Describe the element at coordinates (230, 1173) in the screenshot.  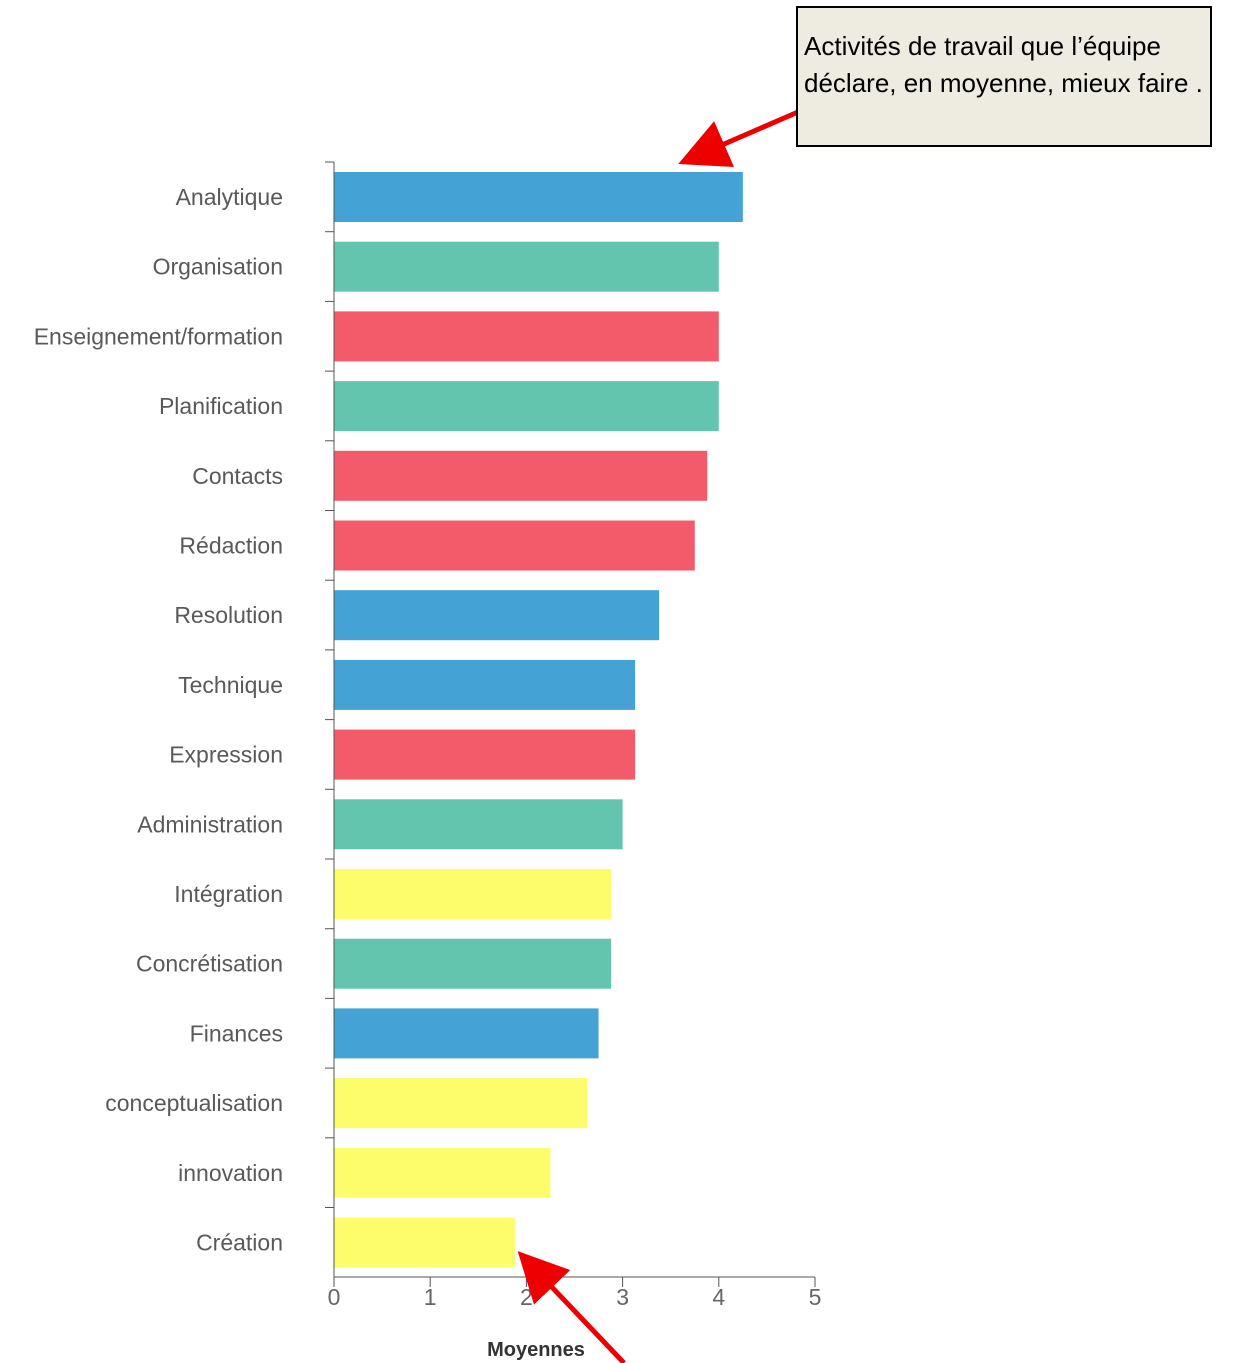
I see `category-label: innovation` at that location.